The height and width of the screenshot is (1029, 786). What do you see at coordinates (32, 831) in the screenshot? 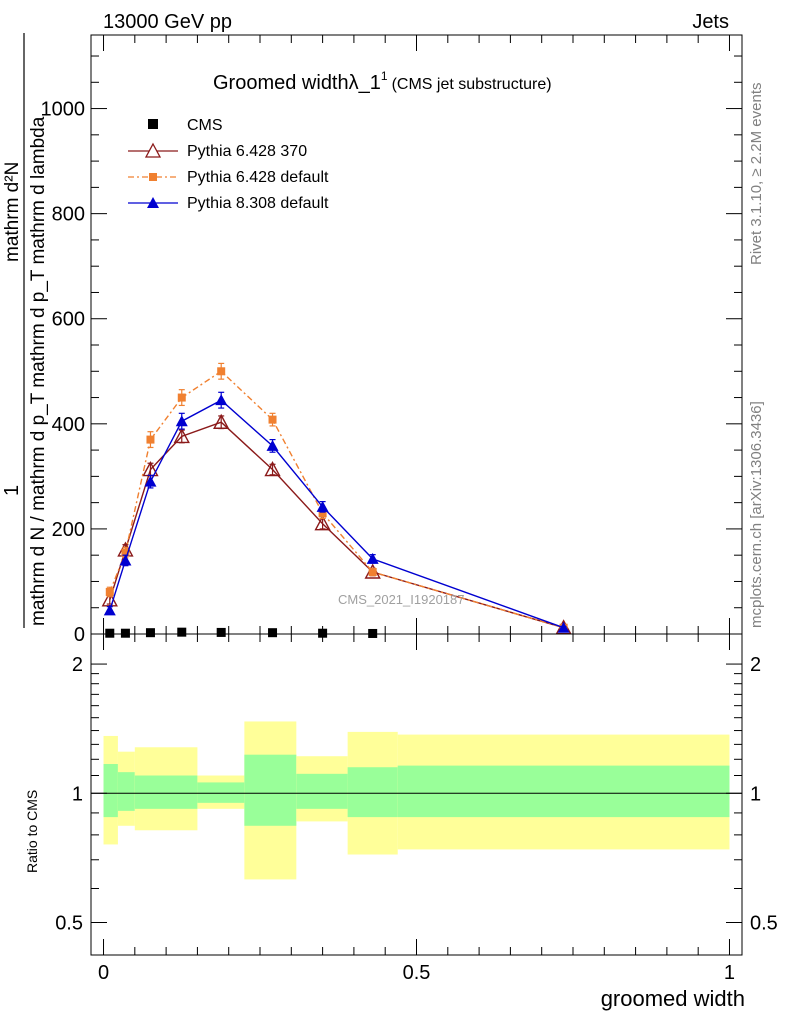
I see `ratio-y-axis-label: Ratio to CMS` at bounding box center [32, 831].